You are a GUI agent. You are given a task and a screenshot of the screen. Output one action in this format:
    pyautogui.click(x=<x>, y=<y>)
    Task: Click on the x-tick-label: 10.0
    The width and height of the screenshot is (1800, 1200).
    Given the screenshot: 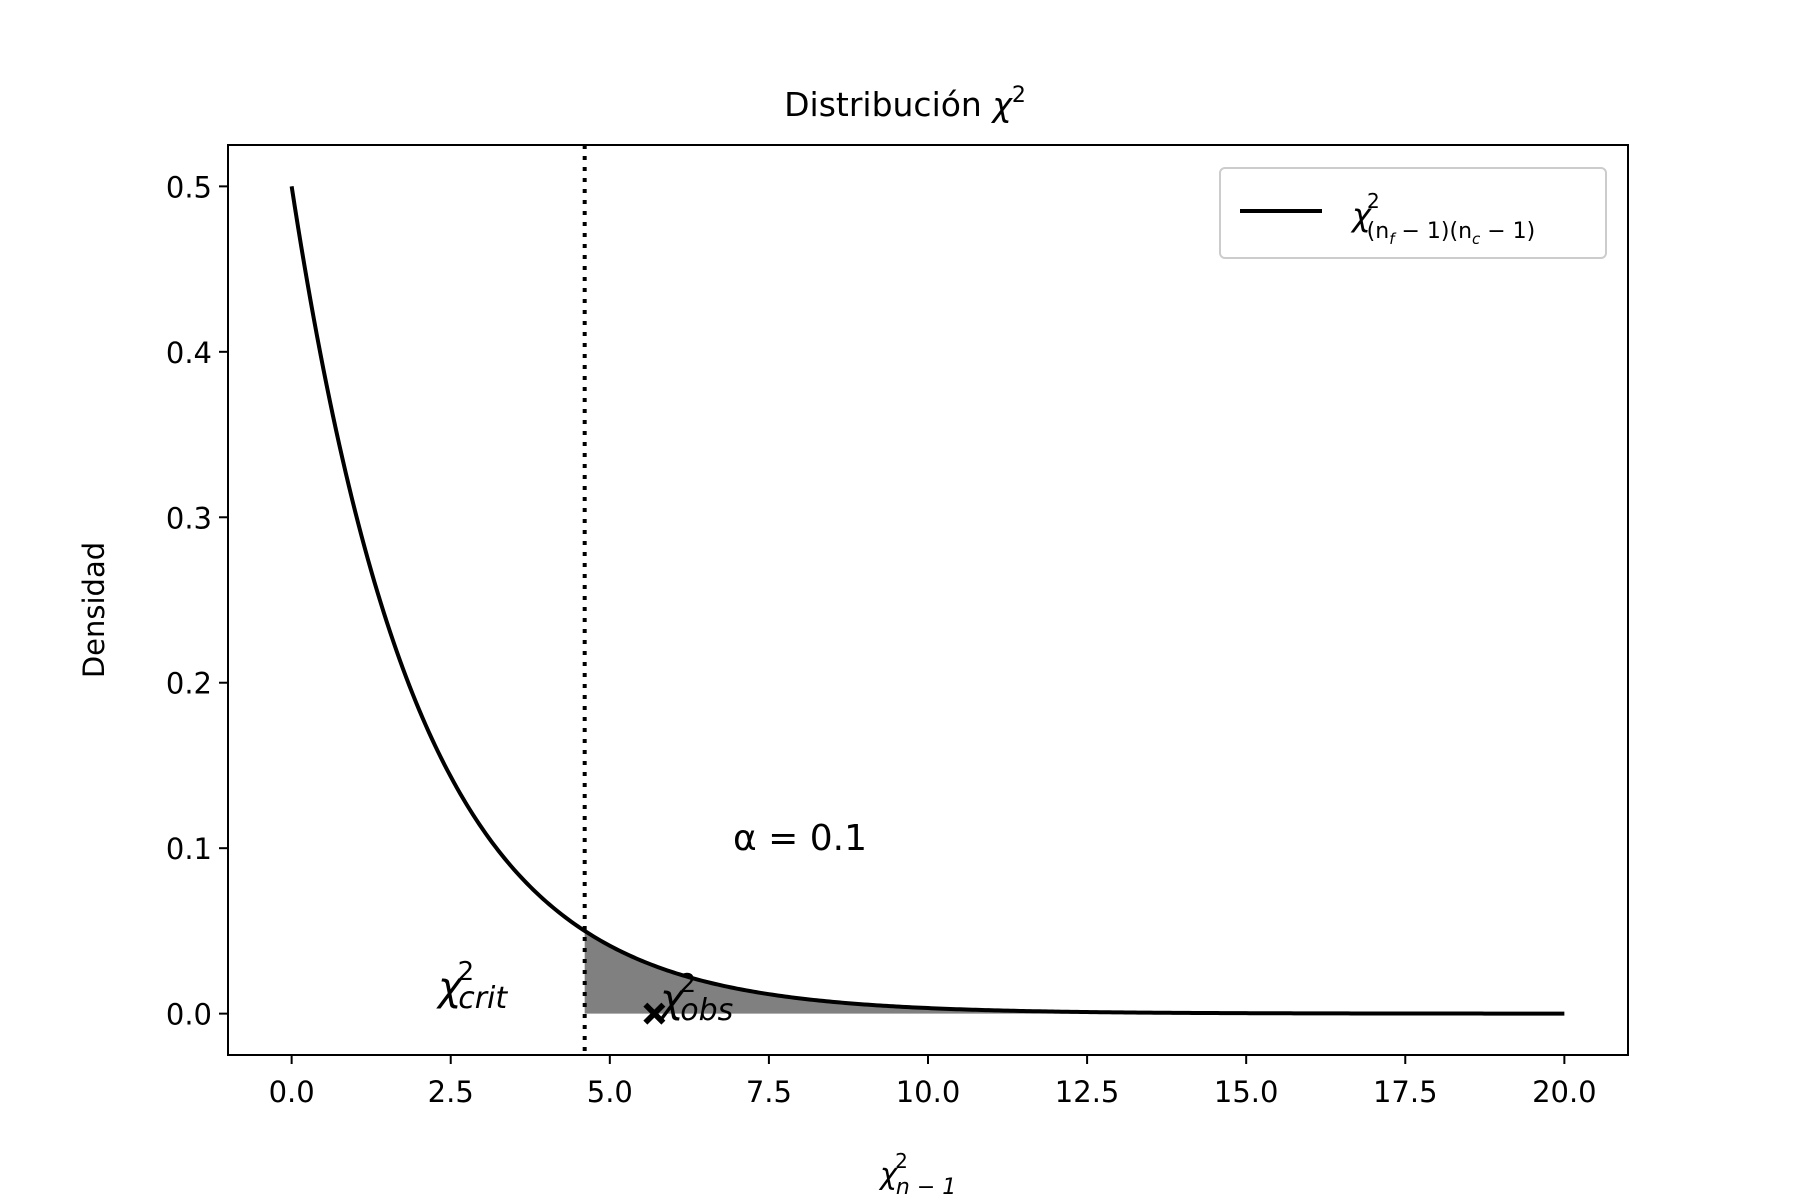 What is the action you would take?
    pyautogui.click(x=928, y=1092)
    